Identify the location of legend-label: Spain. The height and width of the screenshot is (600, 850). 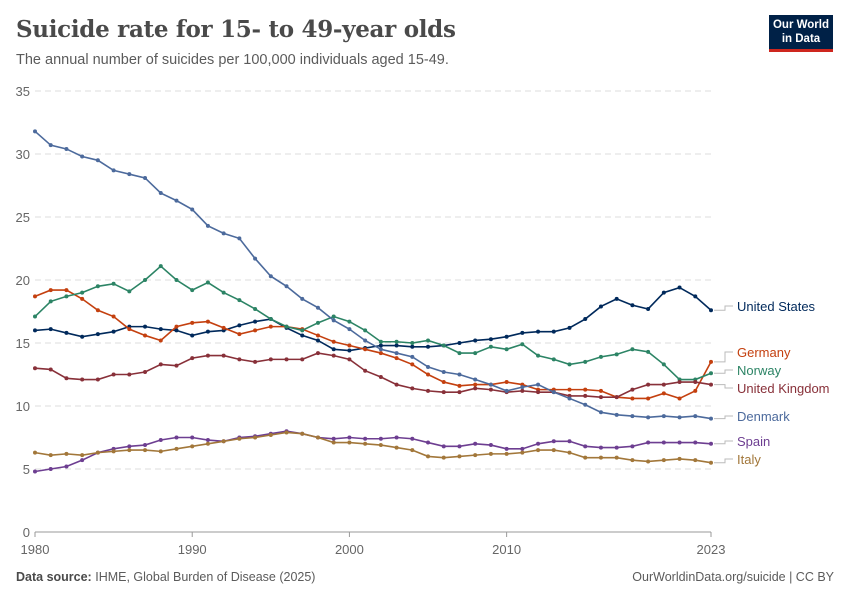
(753, 441).